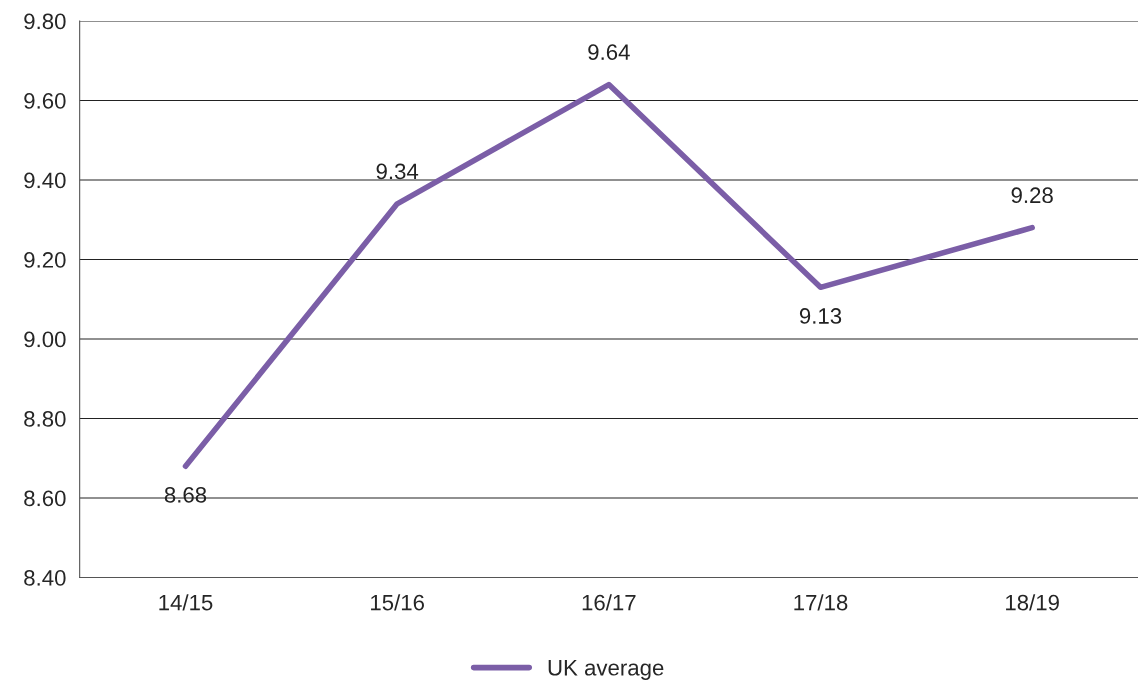 The width and height of the screenshot is (1138, 700). What do you see at coordinates (45, 498) in the screenshot?
I see `y-tick-label: 8.60` at bounding box center [45, 498].